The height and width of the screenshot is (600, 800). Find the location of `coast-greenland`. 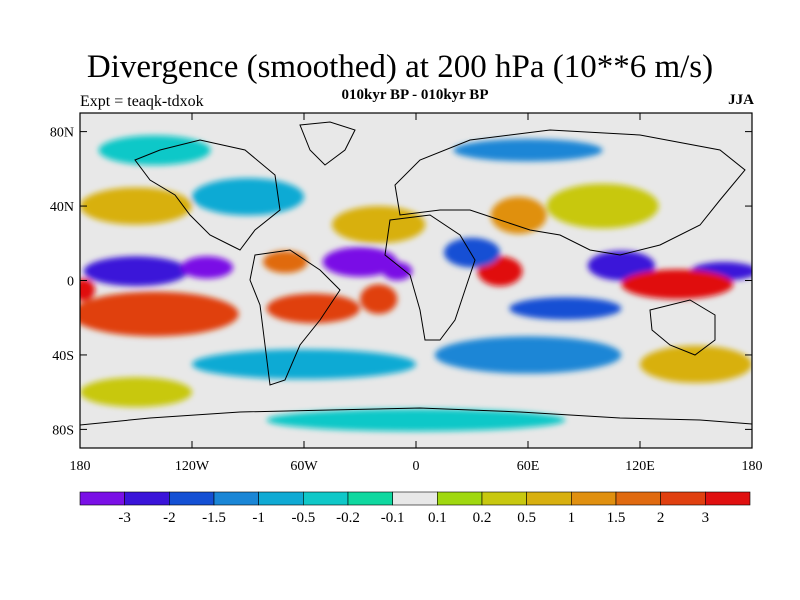

coast-greenland is located at coordinates (327, 143).